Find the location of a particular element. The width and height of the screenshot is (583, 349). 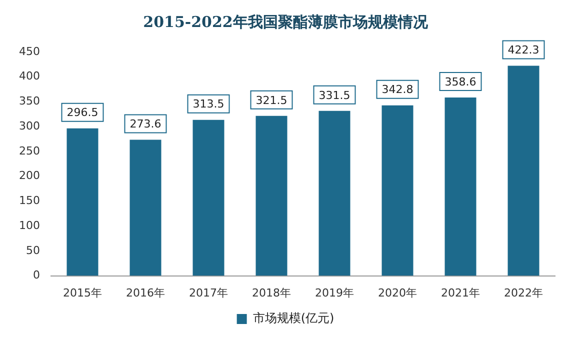

data-label: 358.6 is located at coordinates (460, 81).